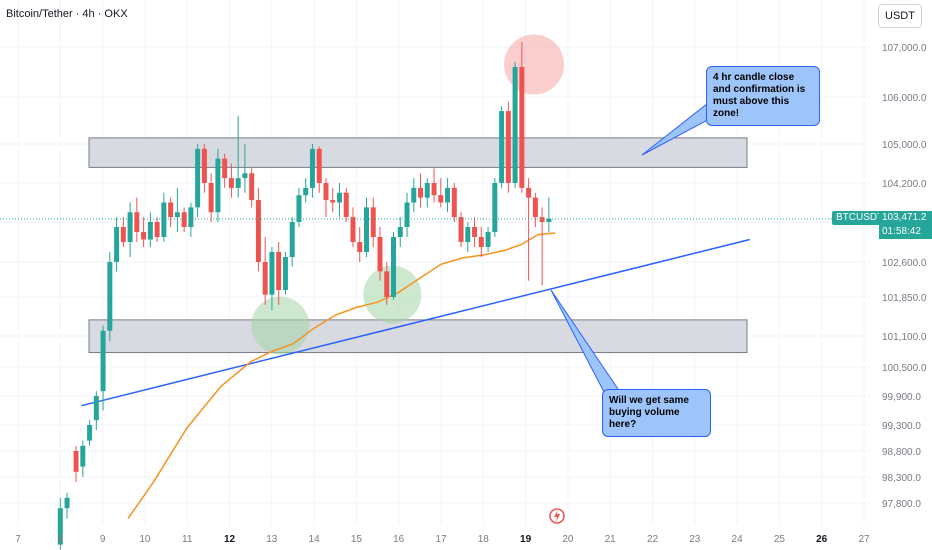 The image size is (932, 550). I want to click on x-tick-label: 11, so click(187, 539).